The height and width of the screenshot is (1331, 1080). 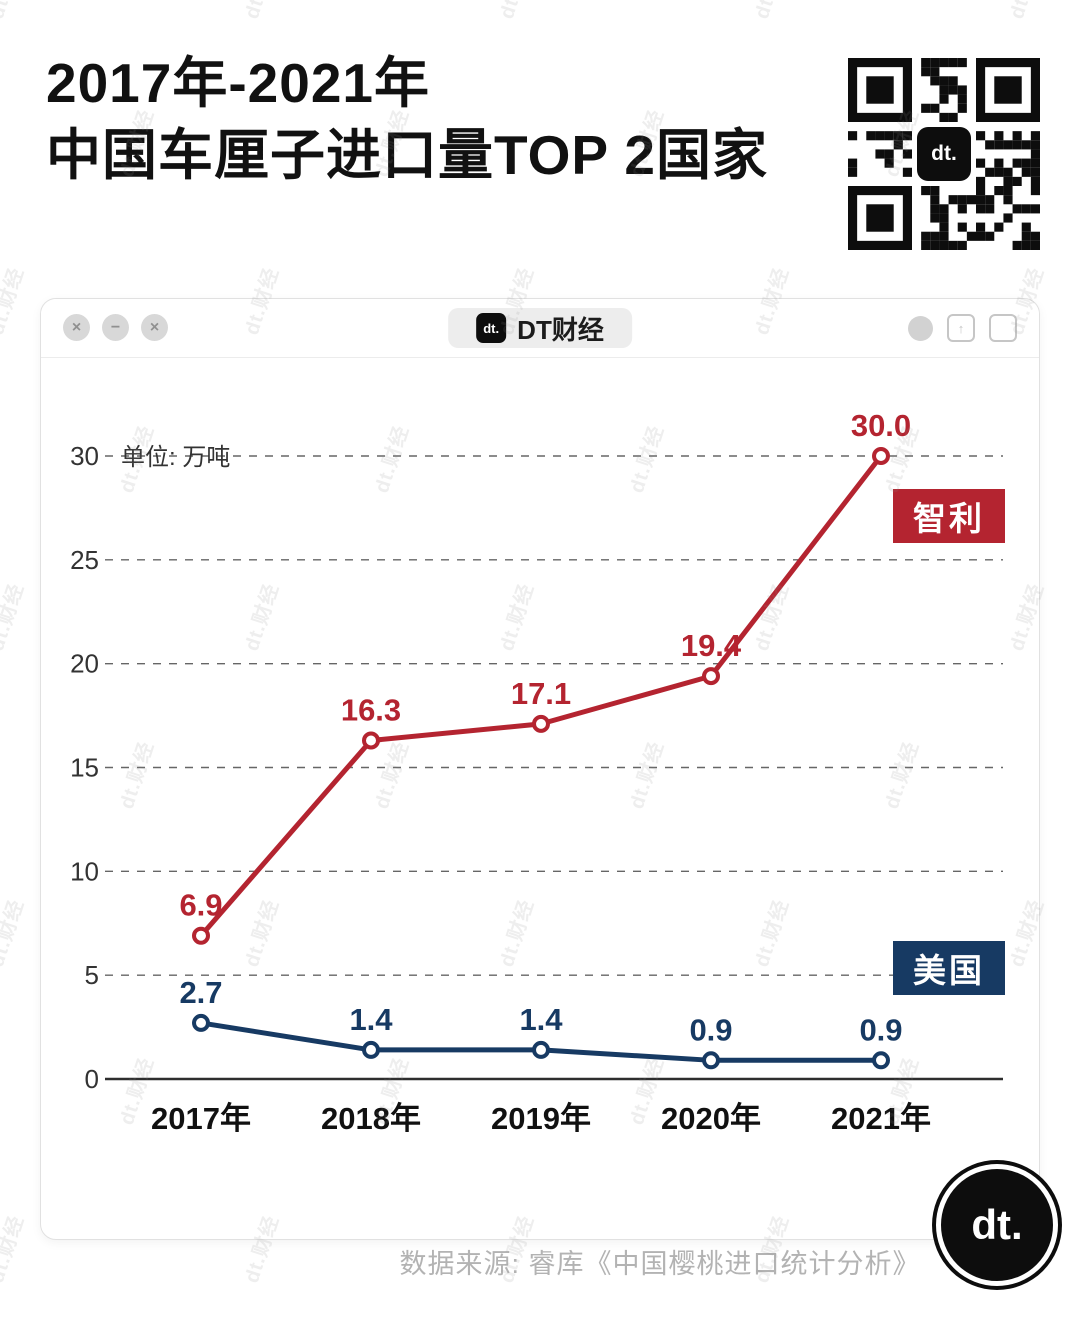 What do you see at coordinates (200, 905) in the screenshot?
I see `svg-text: 6.9` at bounding box center [200, 905].